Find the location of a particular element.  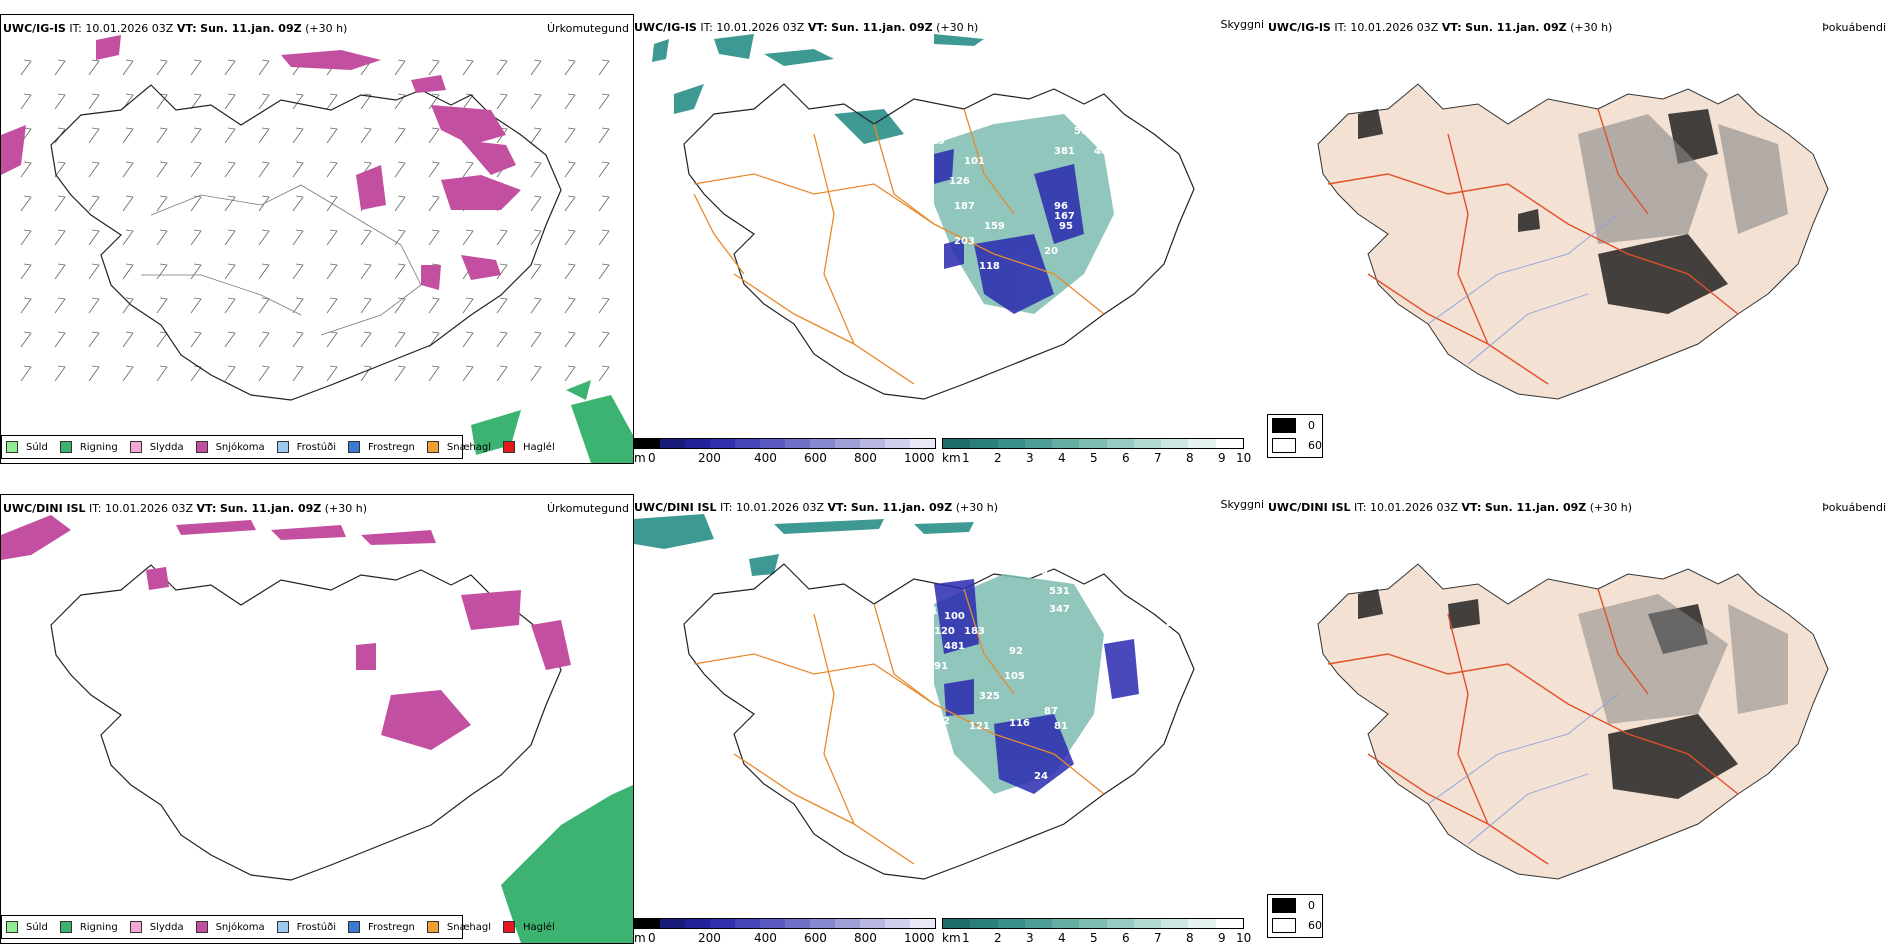

legend-item: Rigning is located at coordinates (88, 927).